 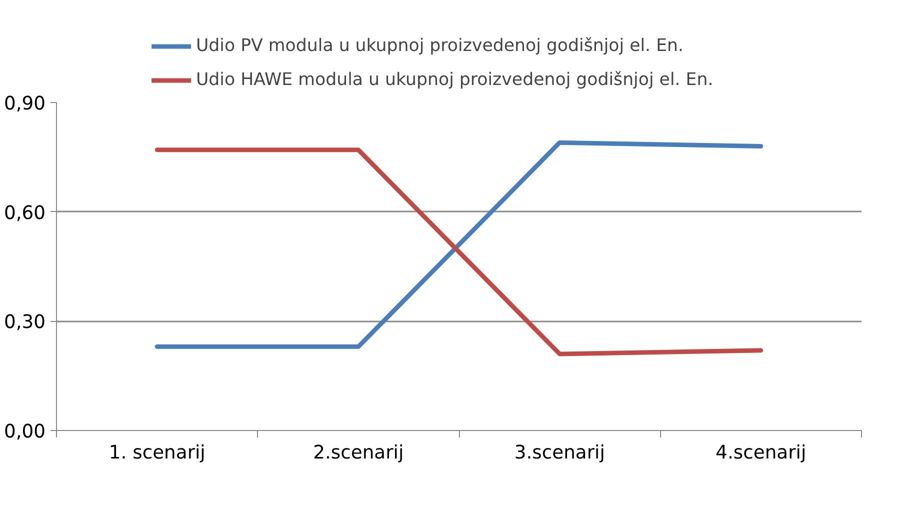 I want to click on y-tick-label: 0,00, so click(x=25, y=432).